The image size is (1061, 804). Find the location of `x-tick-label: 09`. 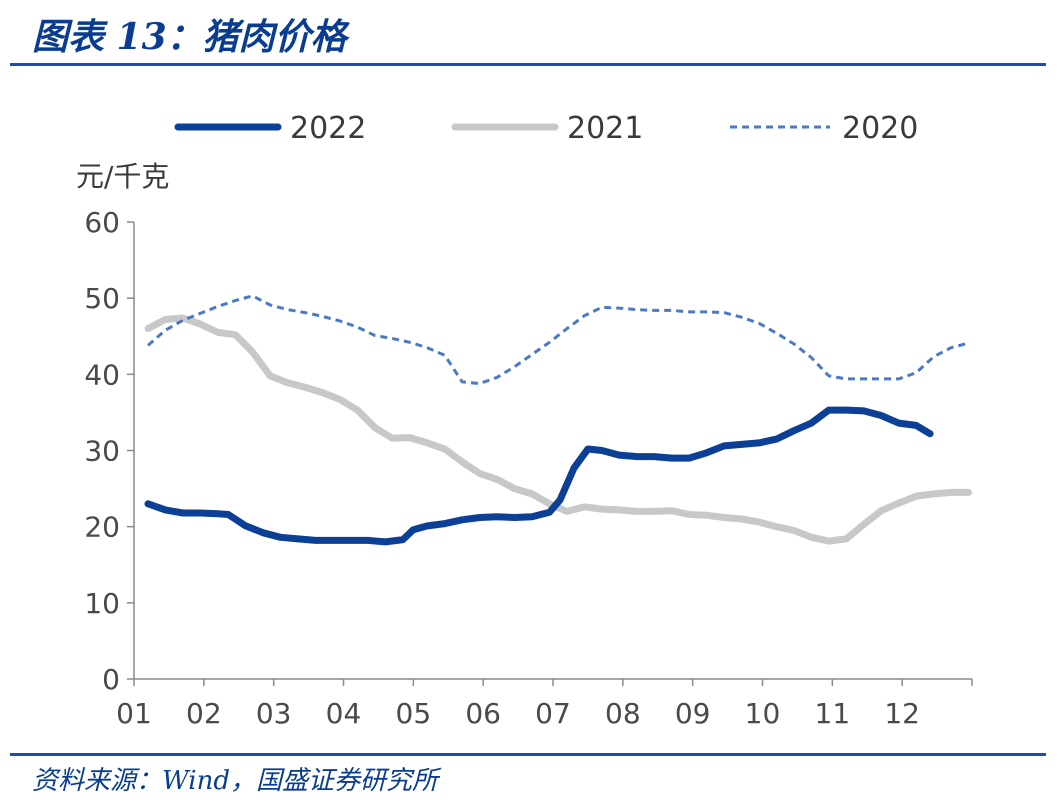

x-tick-label: 09 is located at coordinates (693, 713).